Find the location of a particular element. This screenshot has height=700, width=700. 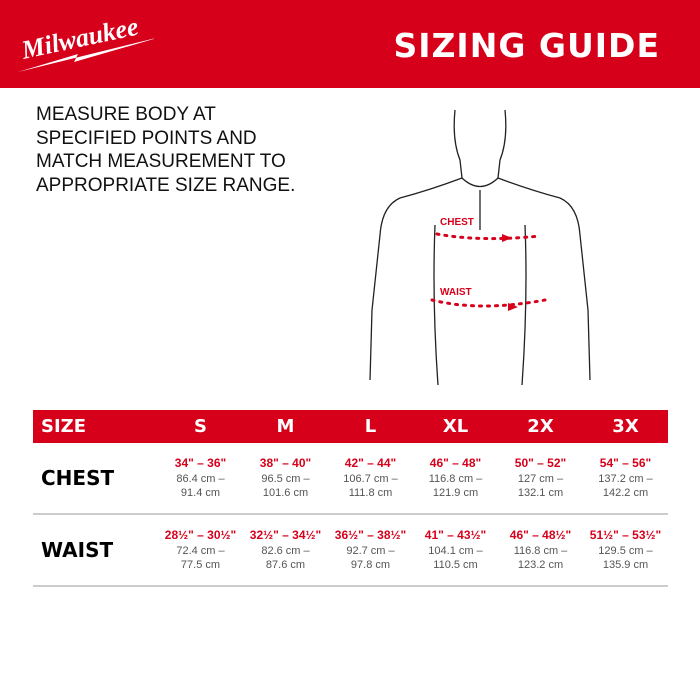

cm-range: 106.7 cm – 111.8 cm is located at coordinates (370, 486).